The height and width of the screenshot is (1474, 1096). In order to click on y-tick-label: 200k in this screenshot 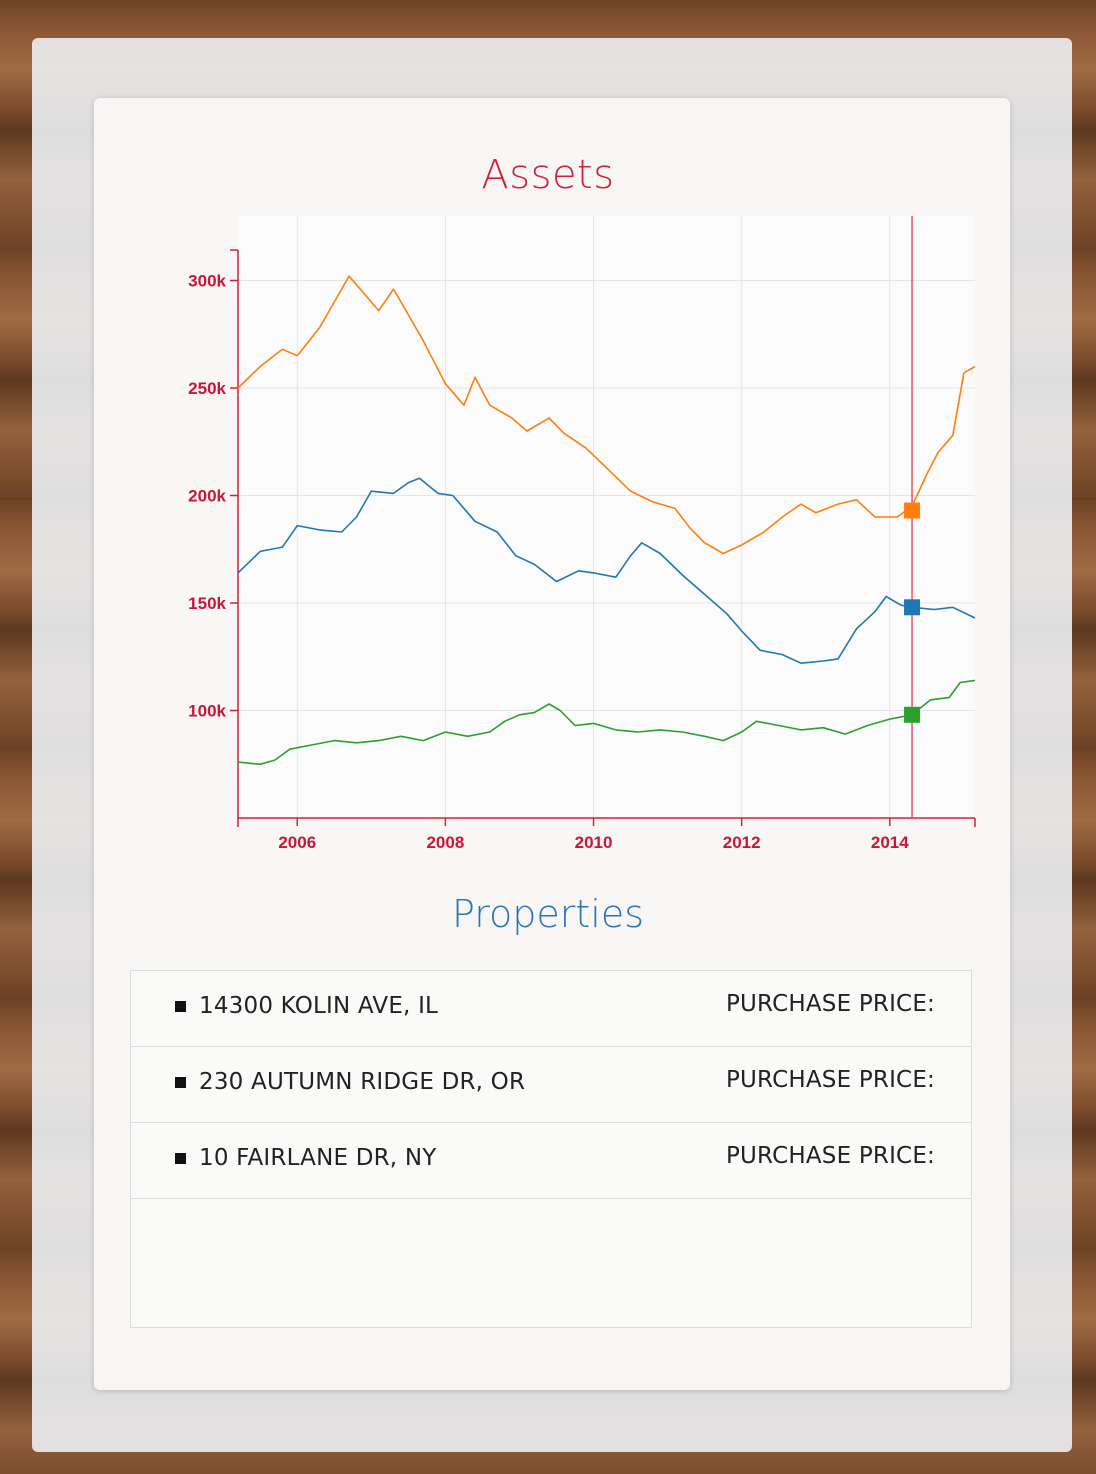, I will do `click(207, 496)`.